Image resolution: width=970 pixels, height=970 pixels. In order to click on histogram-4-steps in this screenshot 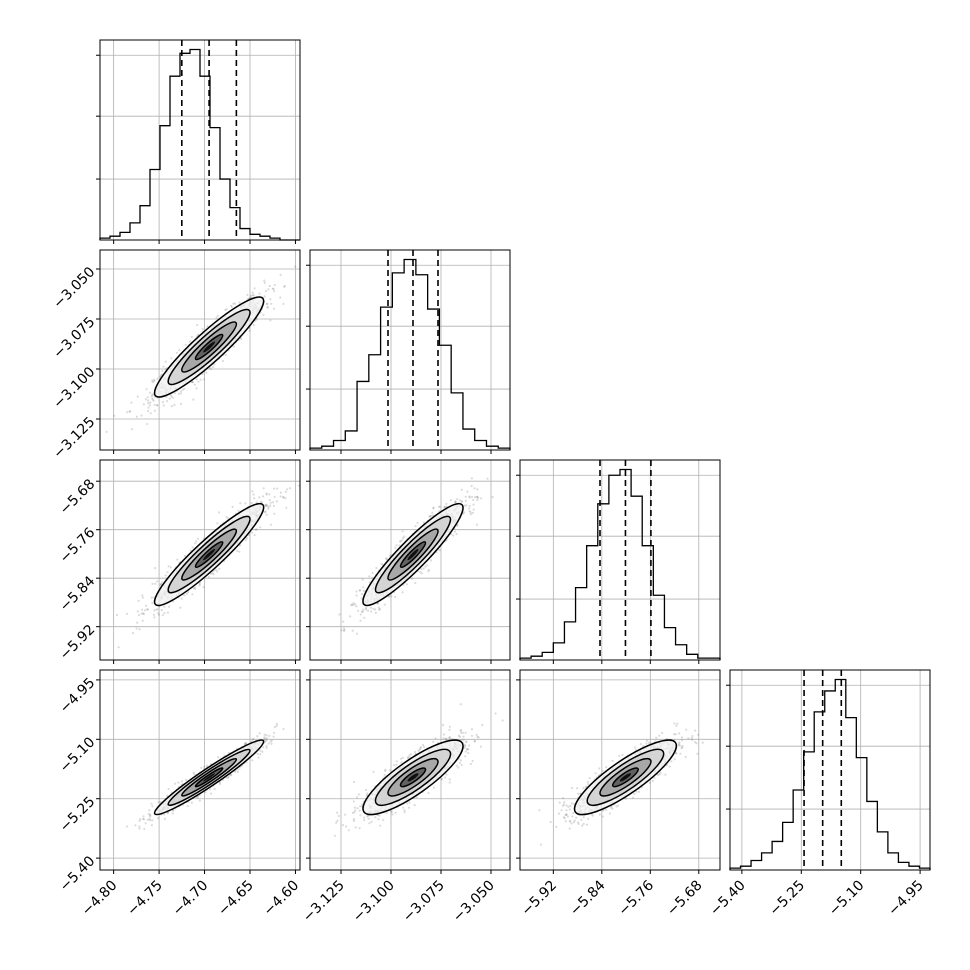, I will do `click(830, 774)`.